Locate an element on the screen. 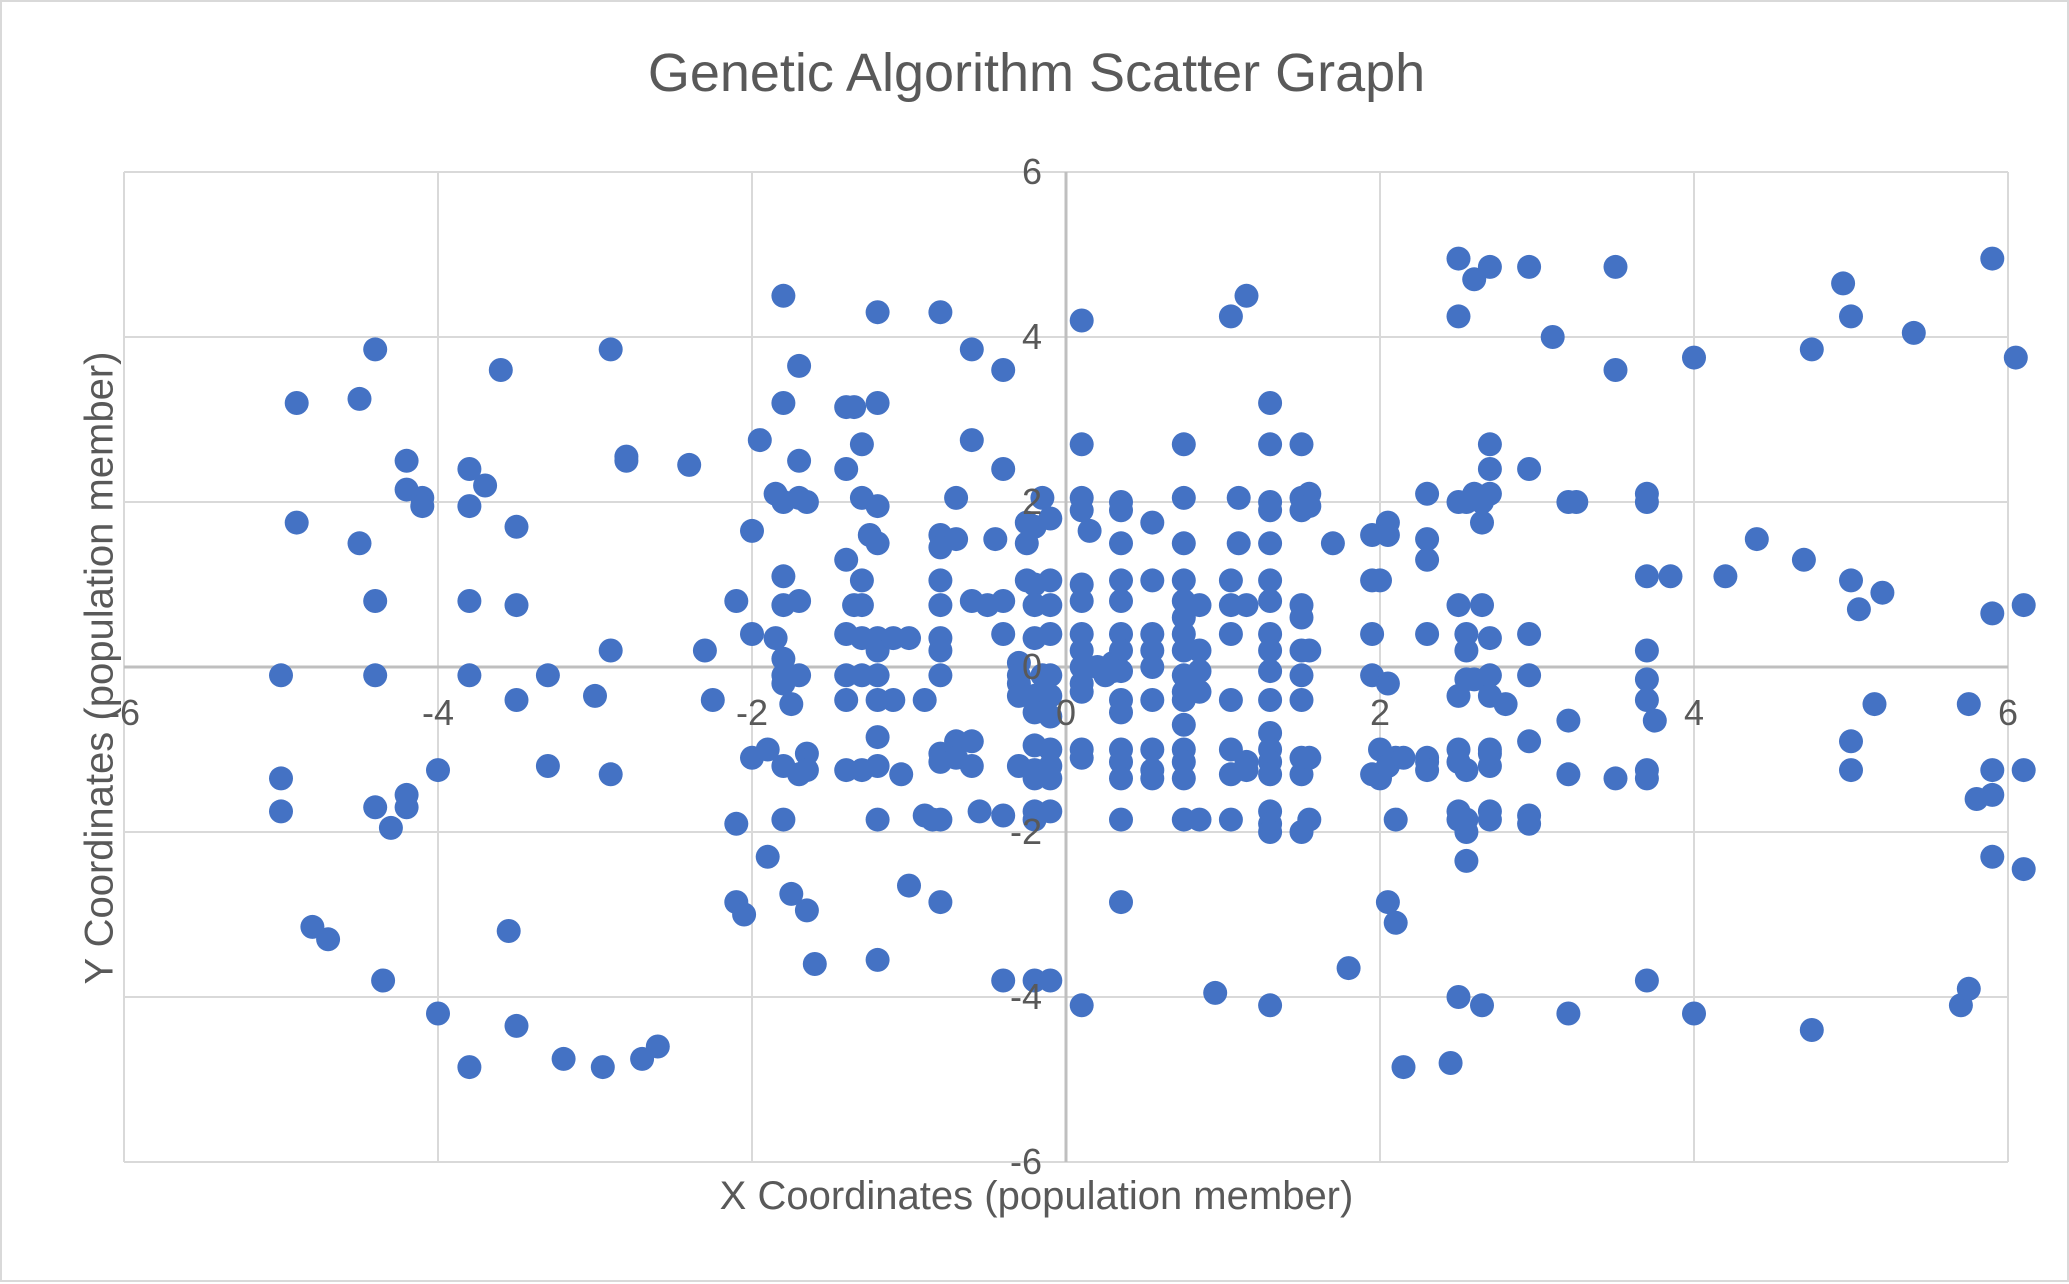 This screenshot has height=1284, width=2069. x-tick-label: -4 is located at coordinates (438, 712).